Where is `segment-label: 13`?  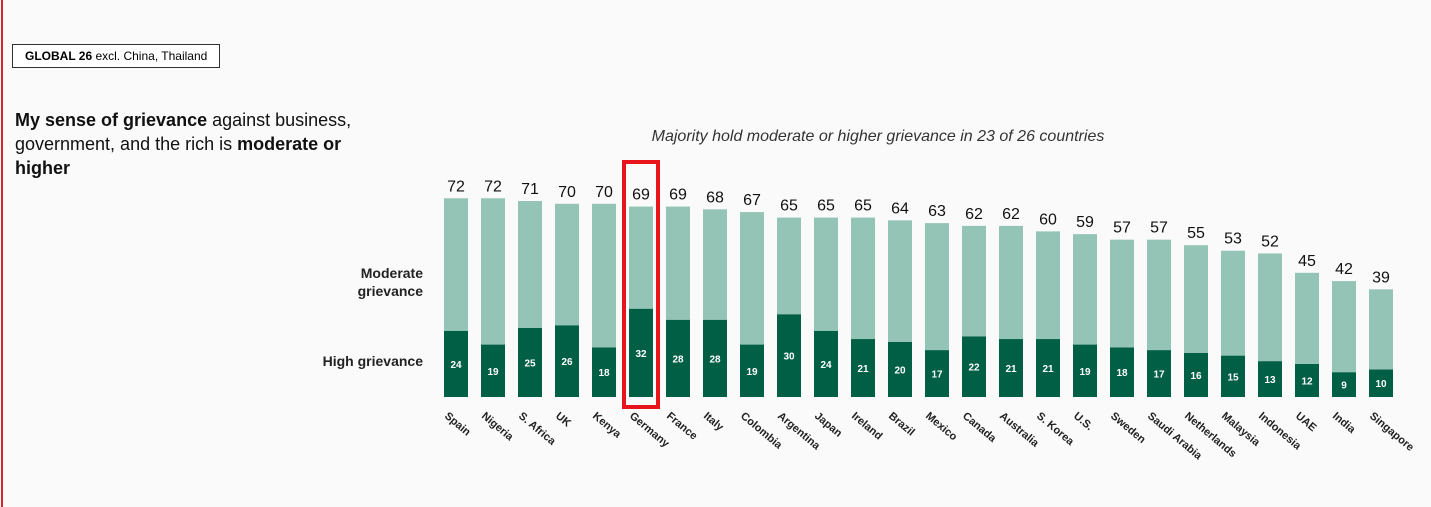
segment-label: 13 is located at coordinates (1270, 380).